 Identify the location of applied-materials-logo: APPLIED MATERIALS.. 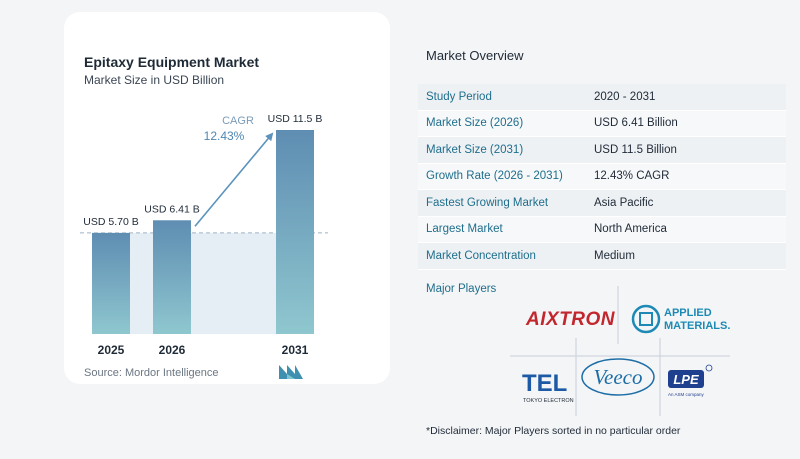
(680, 319).